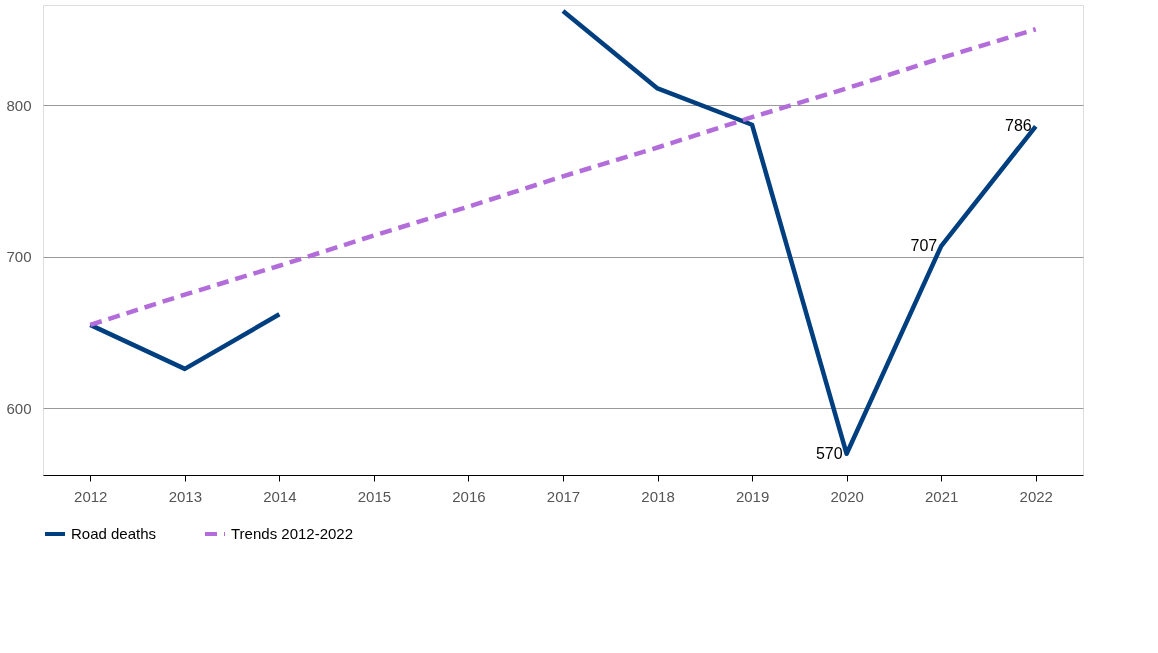 Image resolution: width=1158 pixels, height=653 pixels. I want to click on data-label: 707, so click(924, 246).